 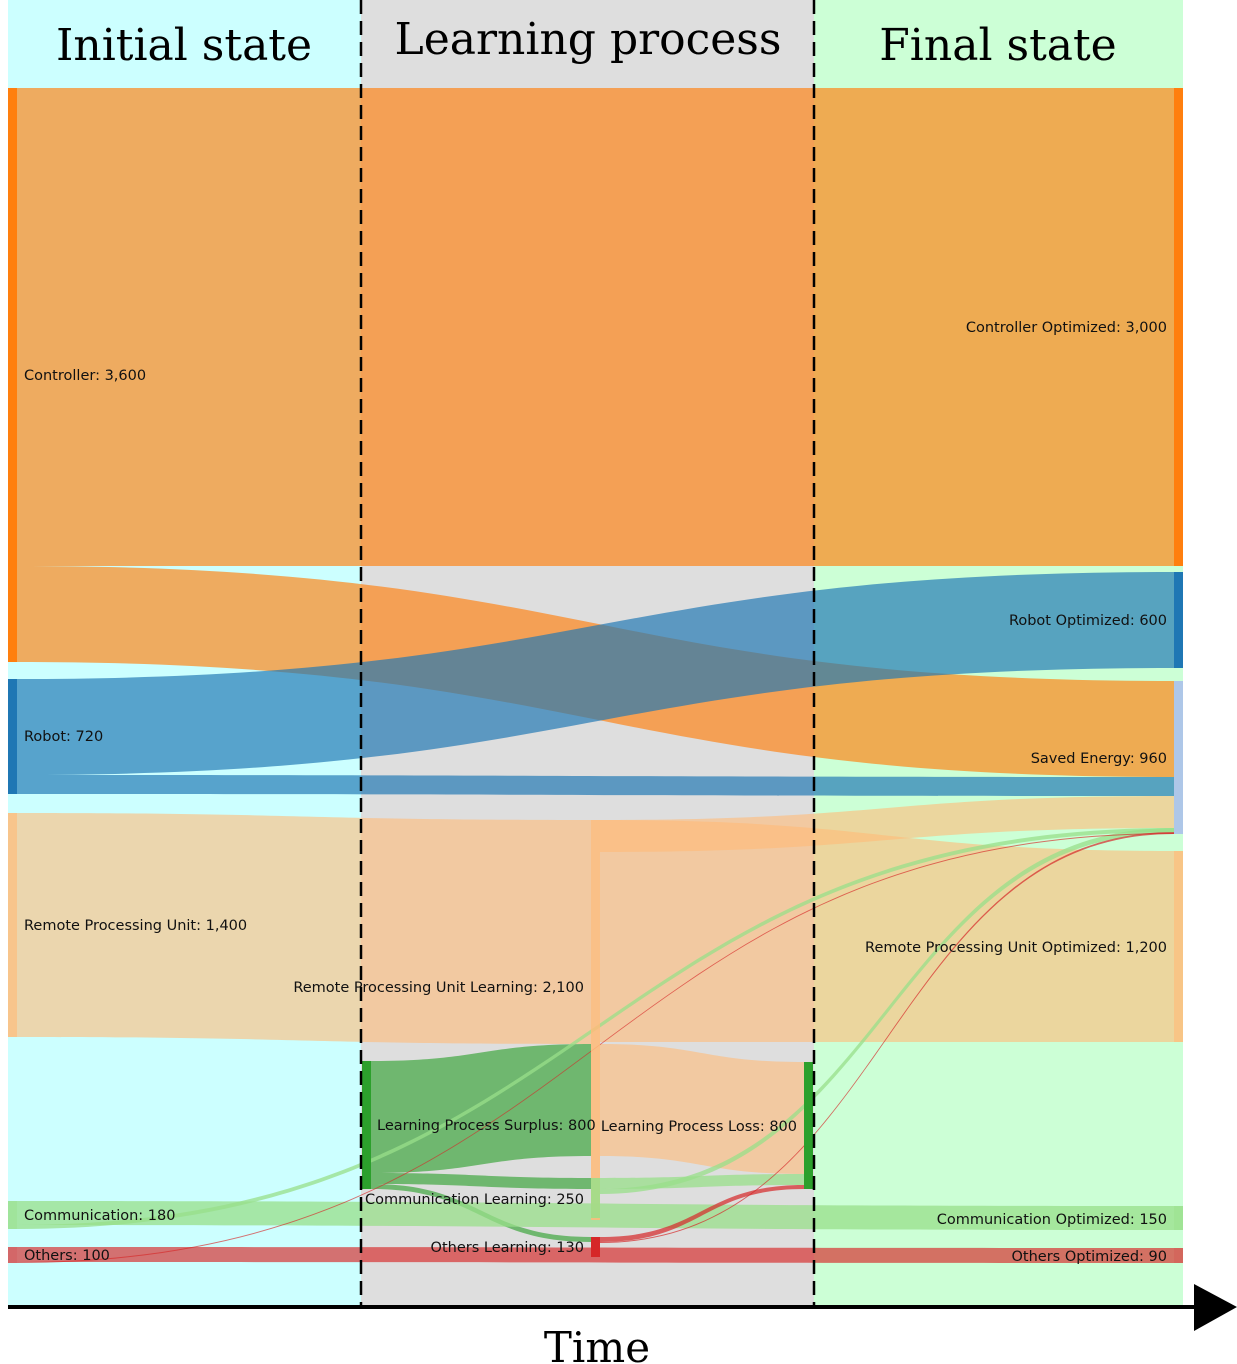 What do you see at coordinates (12, 925) in the screenshot?
I see `node-remote-processing-unit` at bounding box center [12, 925].